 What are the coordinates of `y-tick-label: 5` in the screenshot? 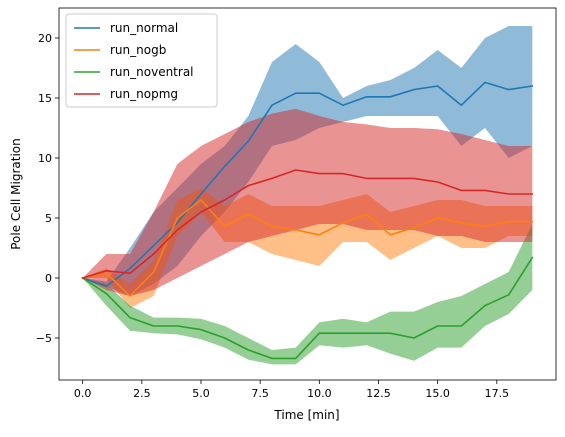 It's located at (48, 218).